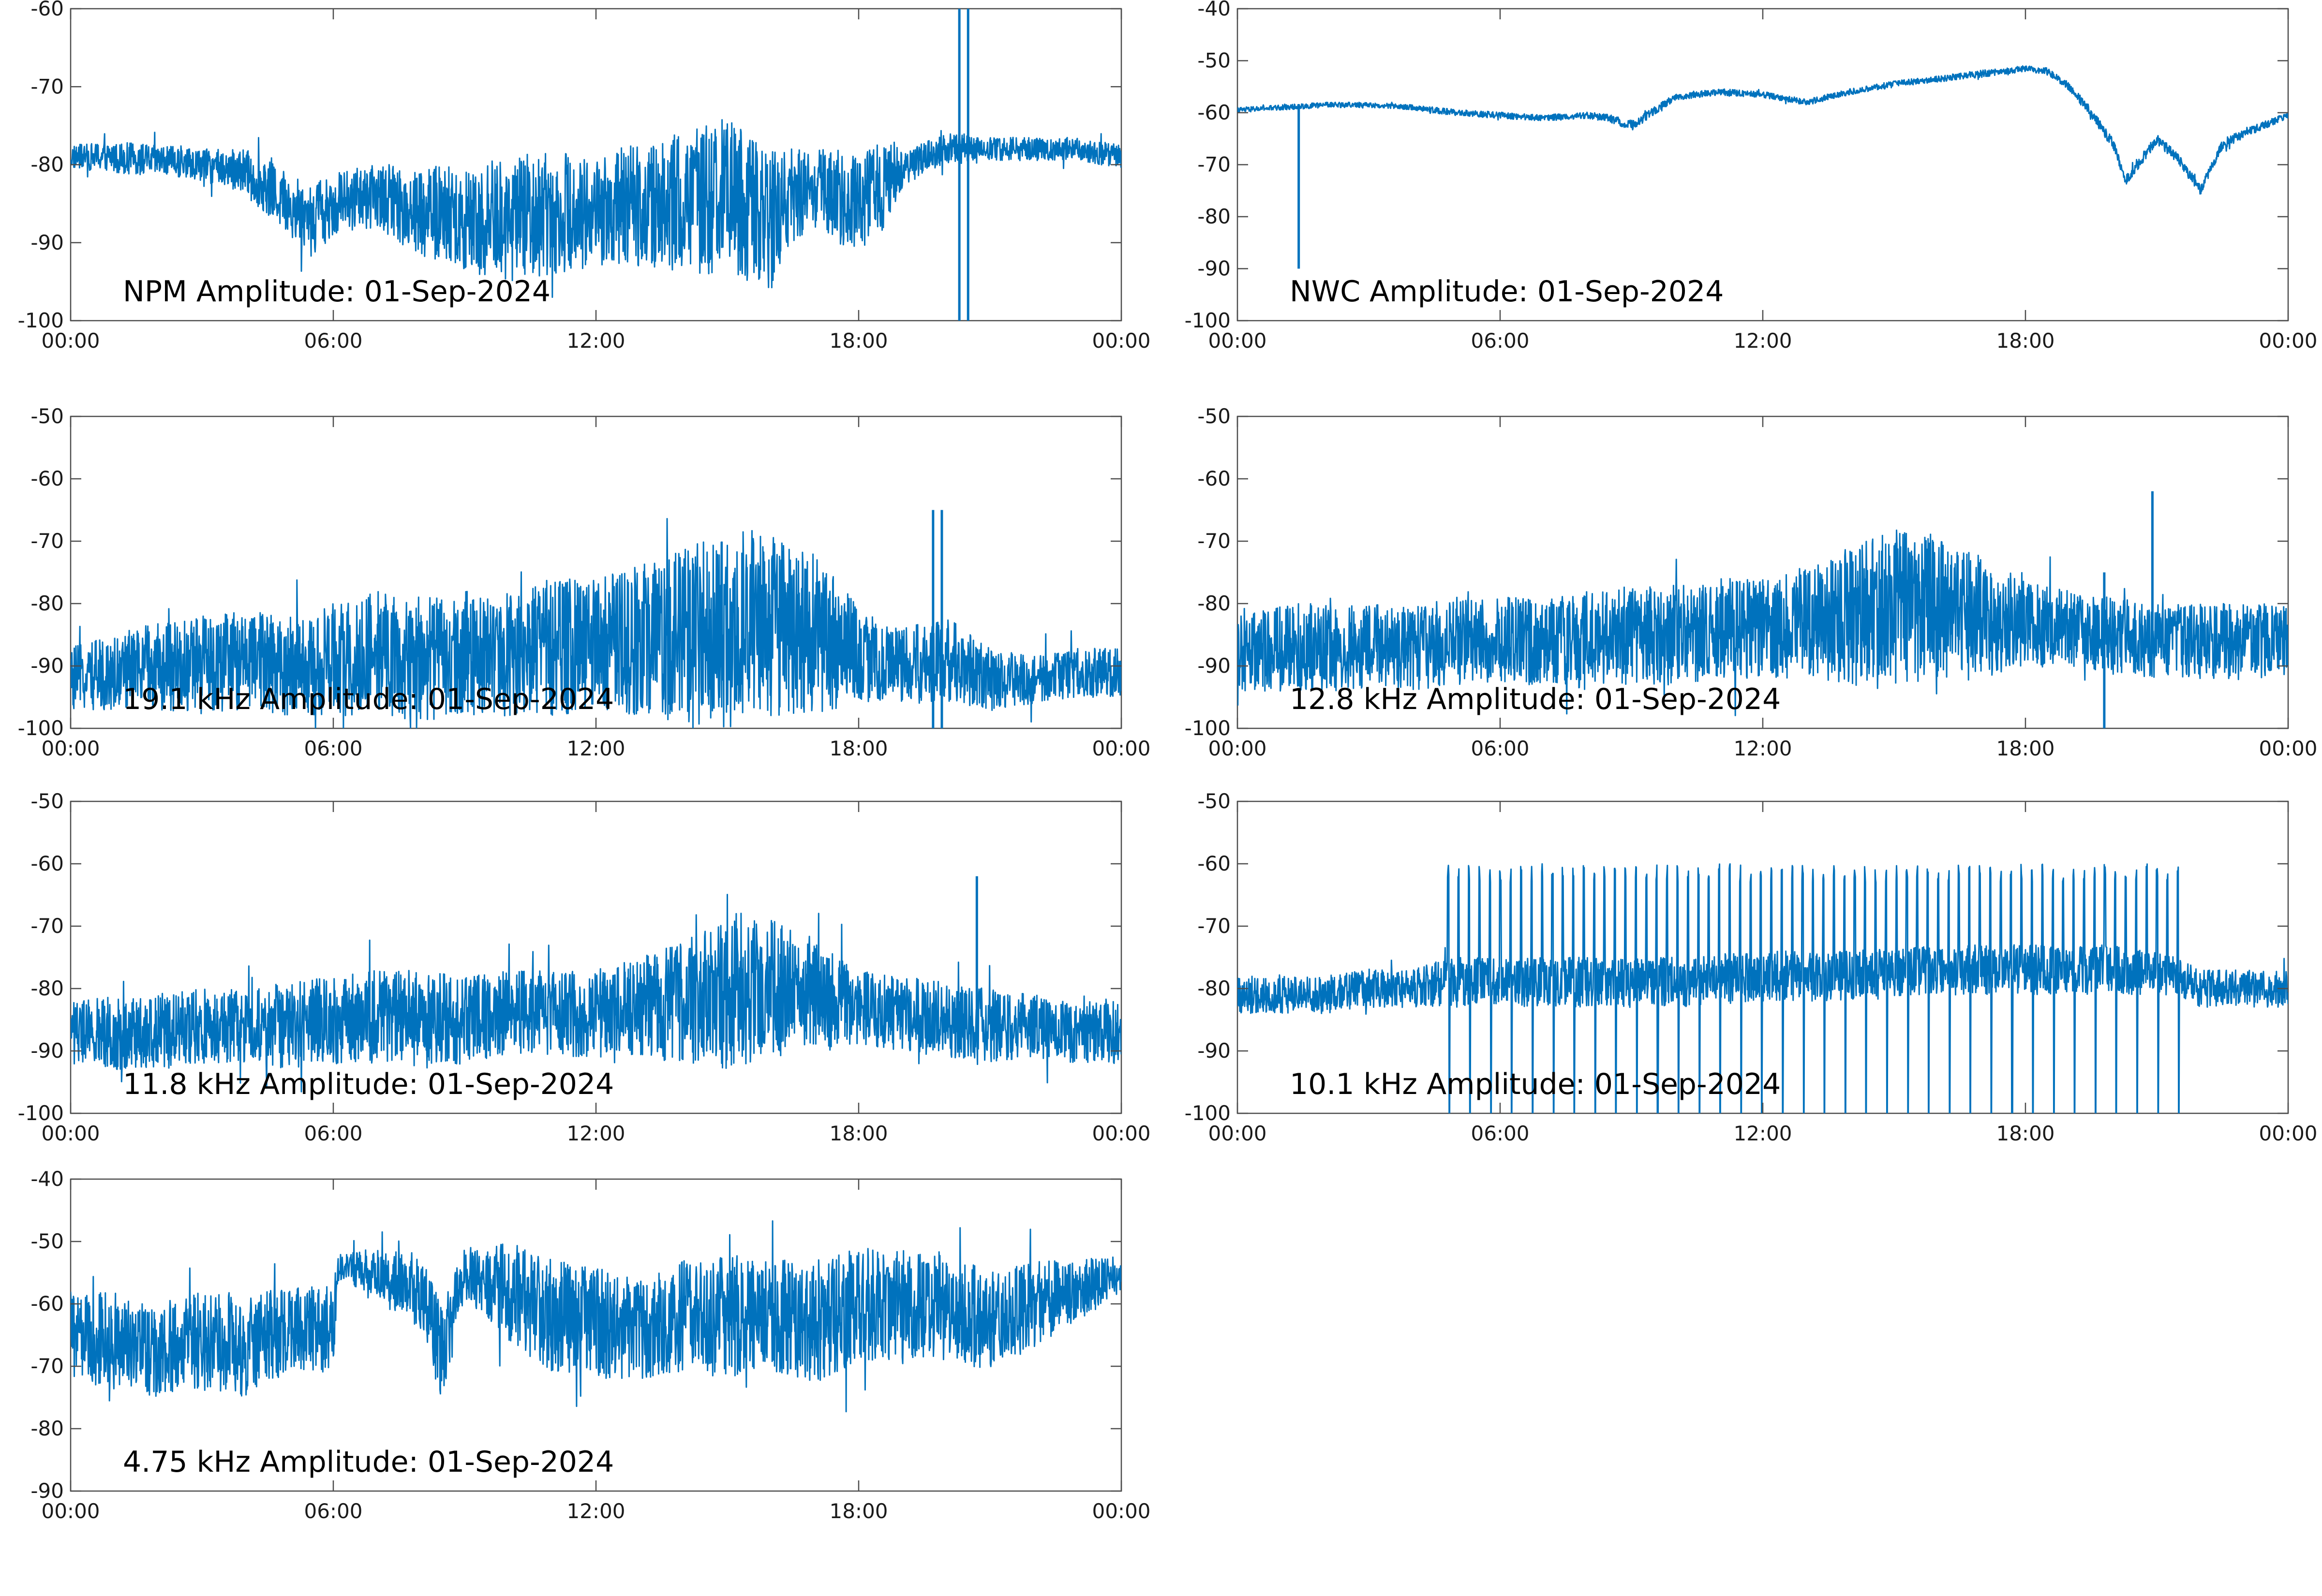 This screenshot has height=1596, width=2322. I want to click on chart-title: 4.75 kHz Amplitude: 01-Sep-2024, so click(368, 1462).